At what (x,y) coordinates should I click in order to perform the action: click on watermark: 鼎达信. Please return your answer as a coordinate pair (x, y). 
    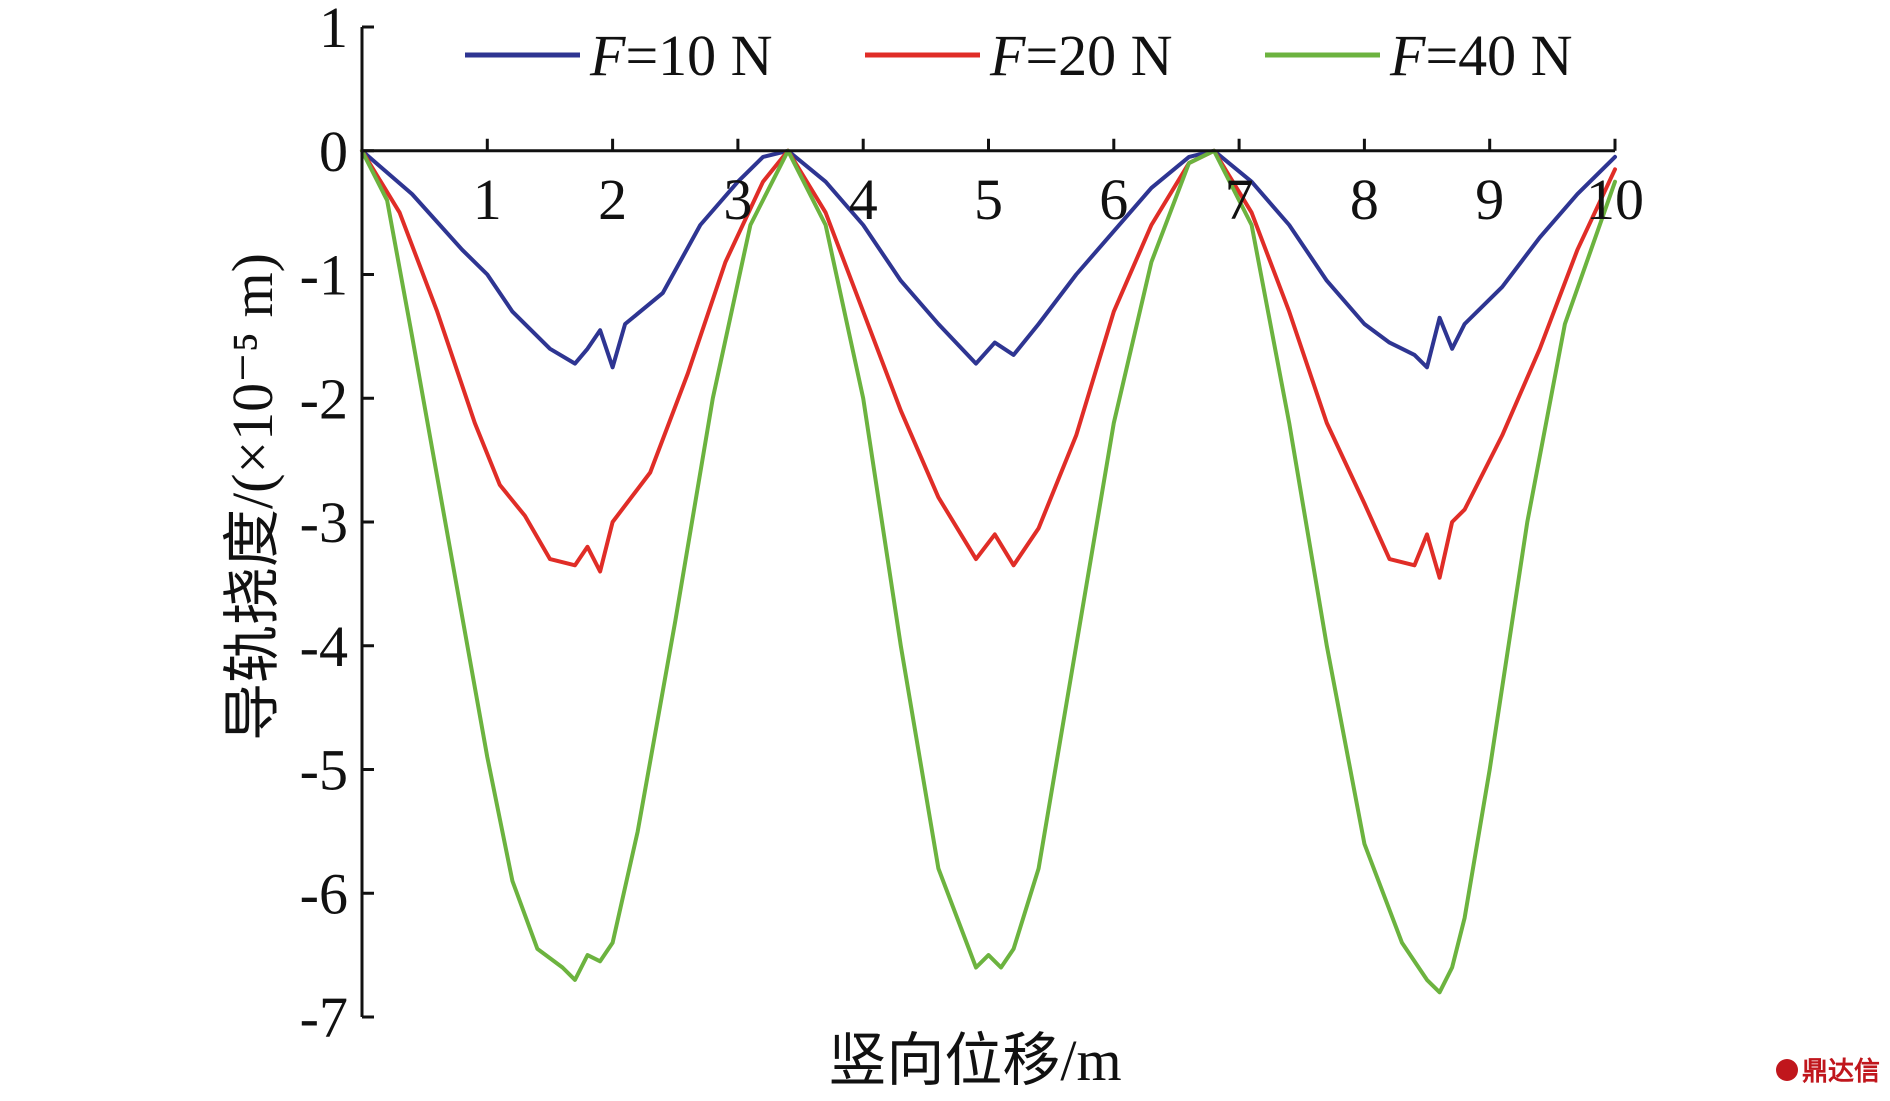
    Looking at the image, I should click on (1827, 1069).